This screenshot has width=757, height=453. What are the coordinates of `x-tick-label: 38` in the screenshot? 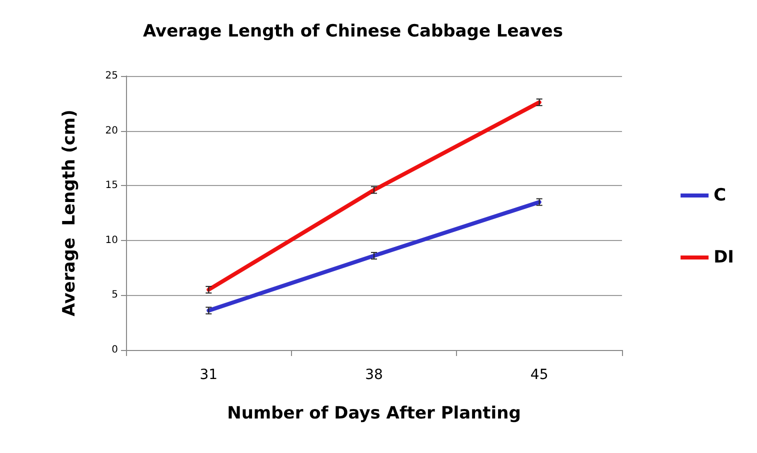 It's located at (374, 375).